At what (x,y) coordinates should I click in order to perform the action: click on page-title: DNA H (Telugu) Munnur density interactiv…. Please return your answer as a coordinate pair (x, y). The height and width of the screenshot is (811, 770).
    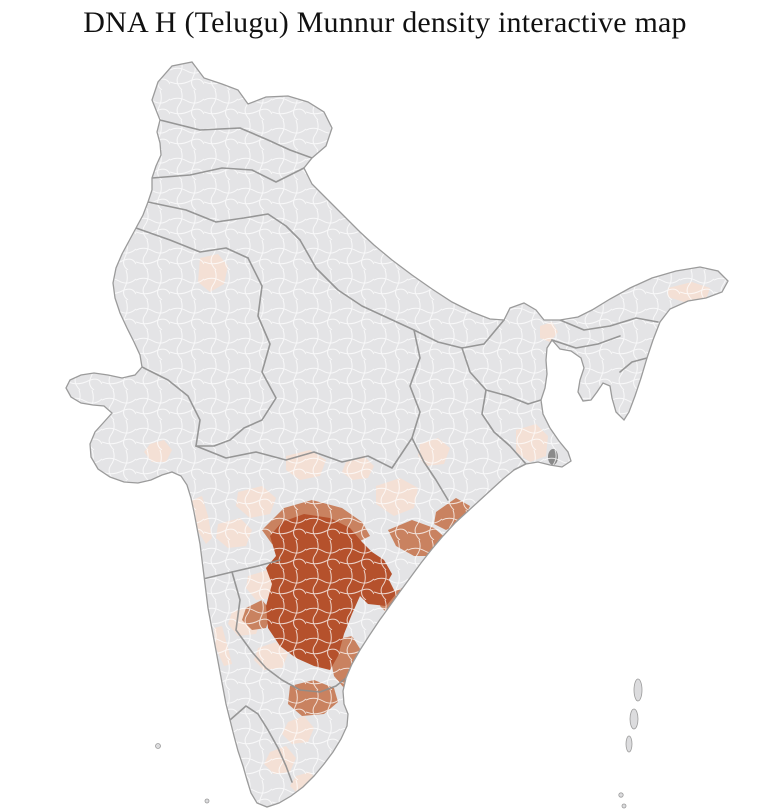
    Looking at the image, I should click on (385, 22).